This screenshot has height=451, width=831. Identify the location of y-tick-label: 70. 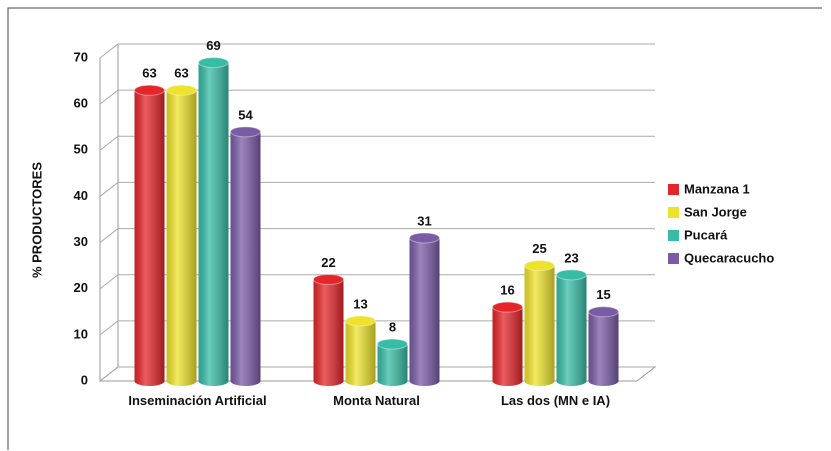
(81, 56).